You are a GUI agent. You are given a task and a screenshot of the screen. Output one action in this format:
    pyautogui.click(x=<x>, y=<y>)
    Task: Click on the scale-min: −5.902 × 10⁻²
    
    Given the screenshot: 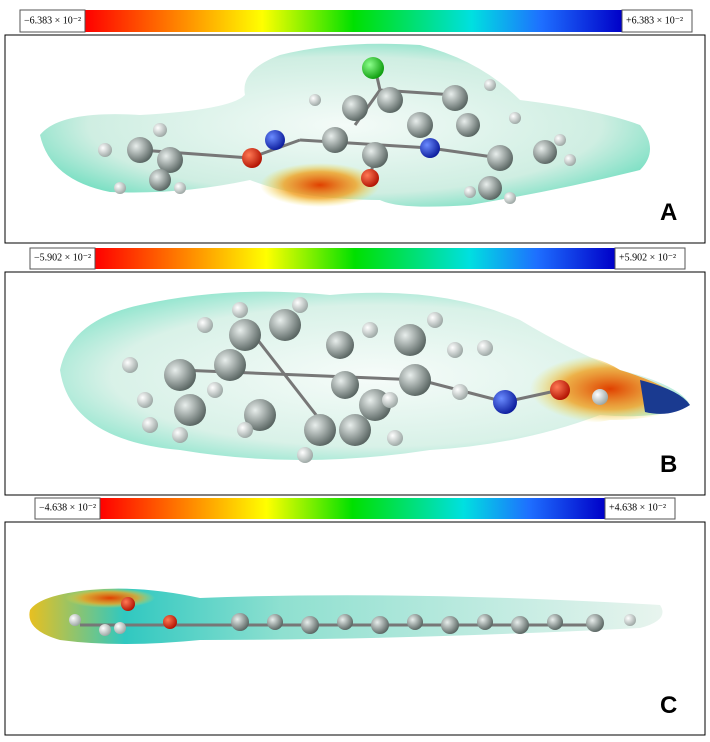 What is the action you would take?
    pyautogui.click(x=62, y=257)
    